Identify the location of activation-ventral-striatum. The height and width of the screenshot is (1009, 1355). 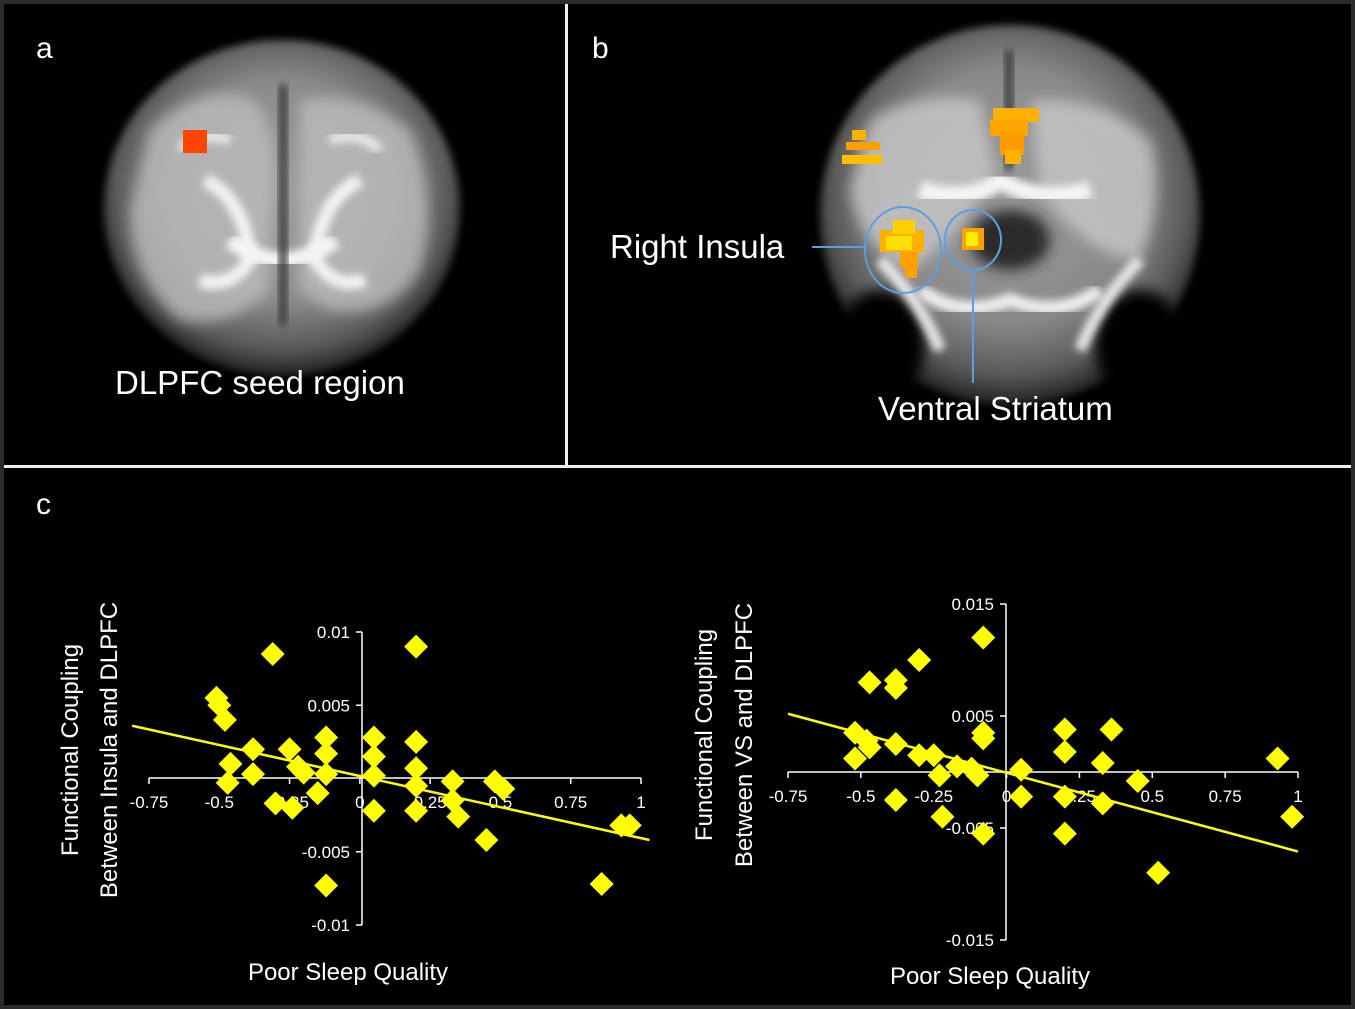
(973, 239).